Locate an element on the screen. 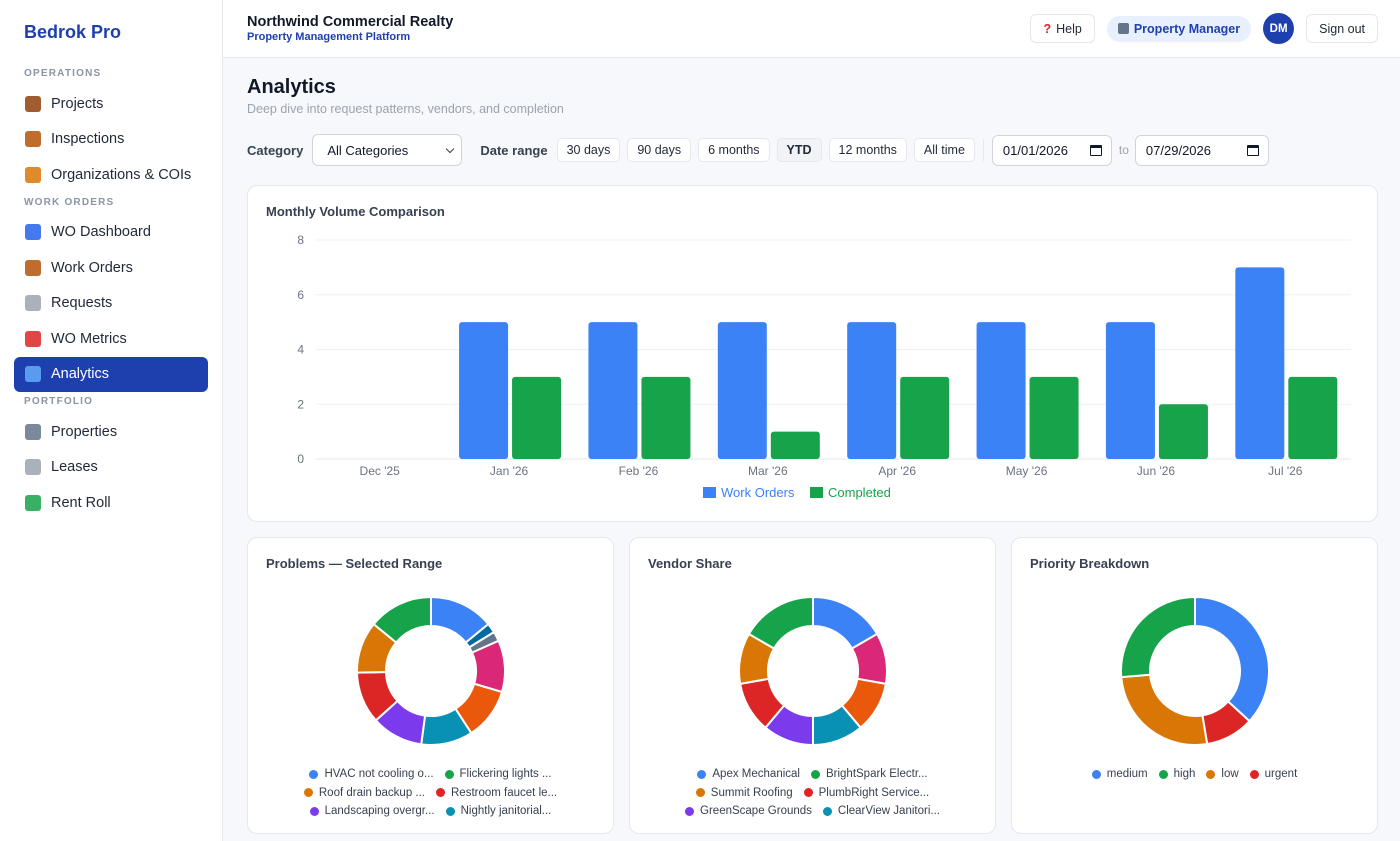 The image size is (1400, 841). legend-item: Summit Roofing is located at coordinates (744, 793).